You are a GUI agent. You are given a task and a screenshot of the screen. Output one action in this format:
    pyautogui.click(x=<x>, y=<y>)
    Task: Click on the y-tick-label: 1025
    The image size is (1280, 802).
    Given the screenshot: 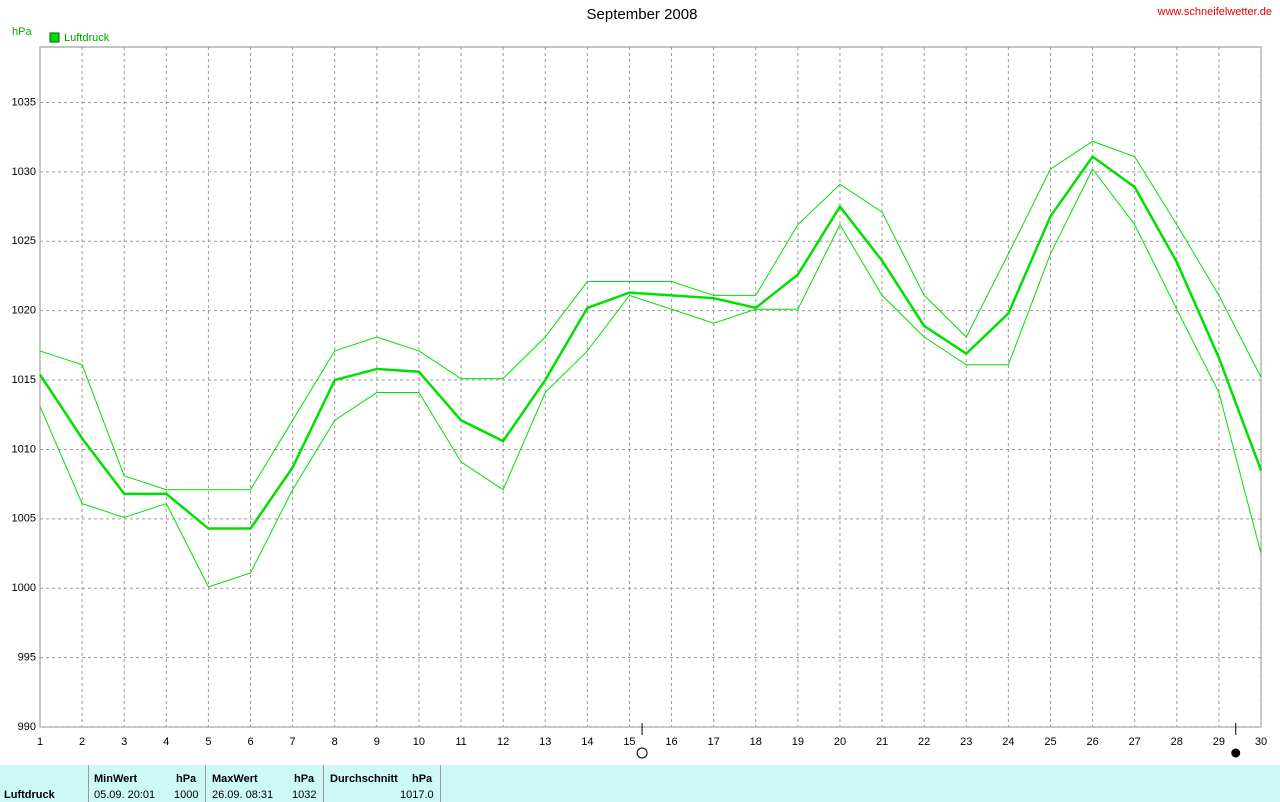 What is the action you would take?
    pyautogui.click(x=24, y=241)
    